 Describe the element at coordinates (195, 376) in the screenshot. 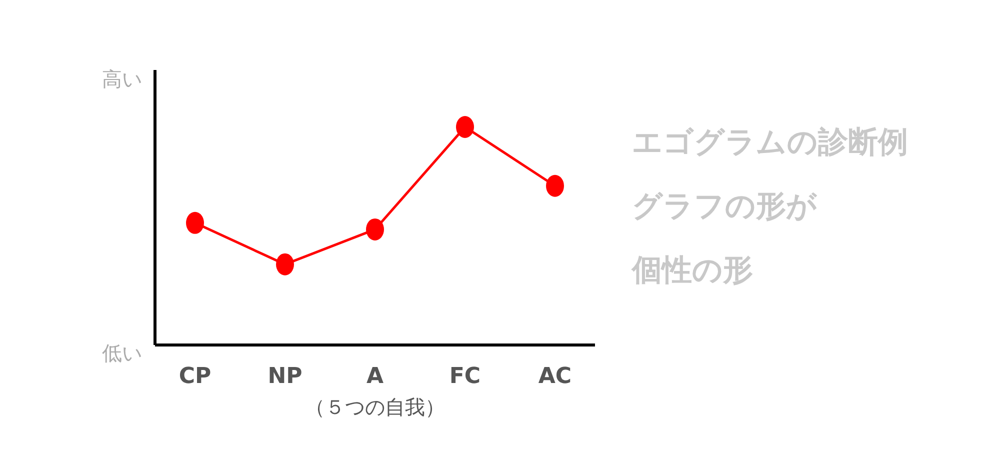

I see `x-tick-label: CP` at that location.